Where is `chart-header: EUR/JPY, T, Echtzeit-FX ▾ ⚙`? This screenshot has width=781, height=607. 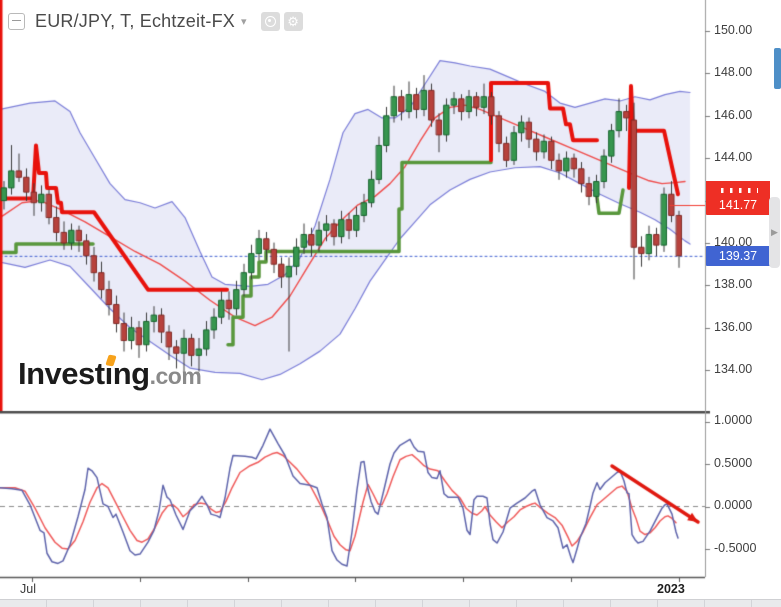 chart-header: EUR/JPY, T, Echtzeit-FX ▾ ⚙ is located at coordinates (151, 21).